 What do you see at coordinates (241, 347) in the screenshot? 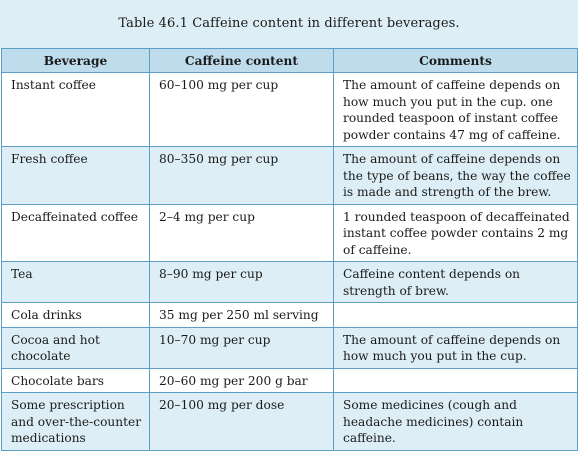
I see `caffeine-cell: 10–70 mg per cup` at bounding box center [241, 347].